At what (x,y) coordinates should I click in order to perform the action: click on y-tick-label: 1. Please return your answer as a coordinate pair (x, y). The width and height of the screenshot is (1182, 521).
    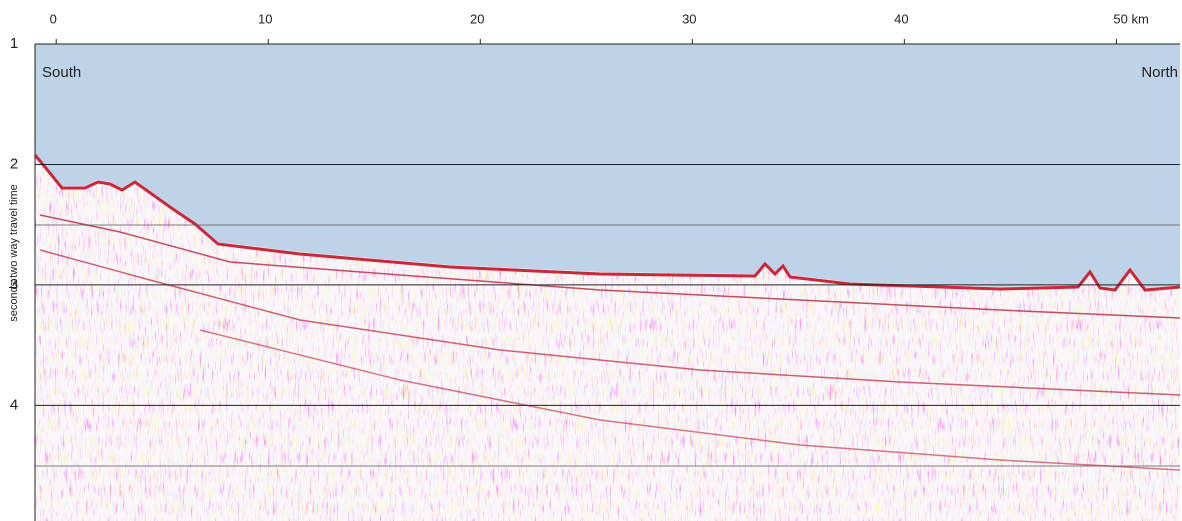
    Looking at the image, I should click on (14, 43).